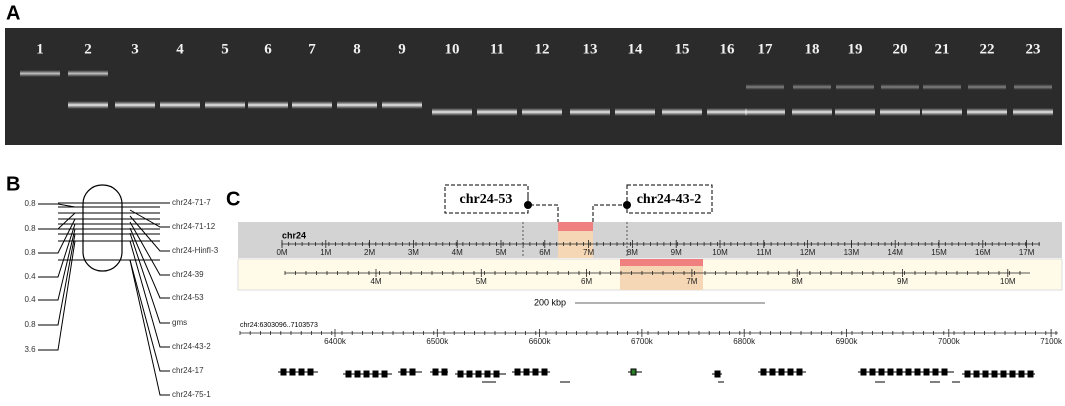  What do you see at coordinates (135, 49) in the screenshot?
I see `lane-label: 3` at bounding box center [135, 49].